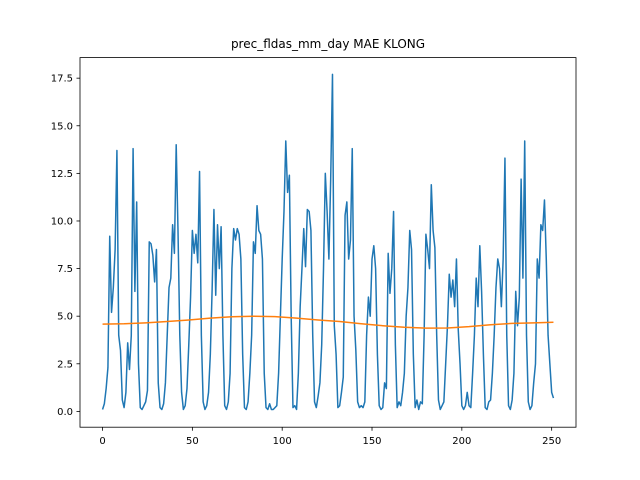  What do you see at coordinates (551, 441) in the screenshot?
I see `x-tick-label: 250` at bounding box center [551, 441].